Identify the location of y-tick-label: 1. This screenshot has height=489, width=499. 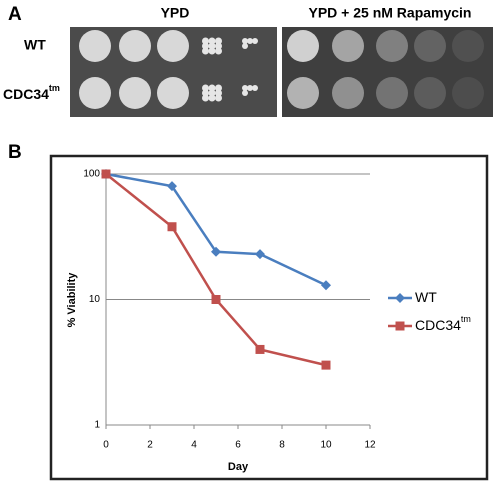
(97, 425).